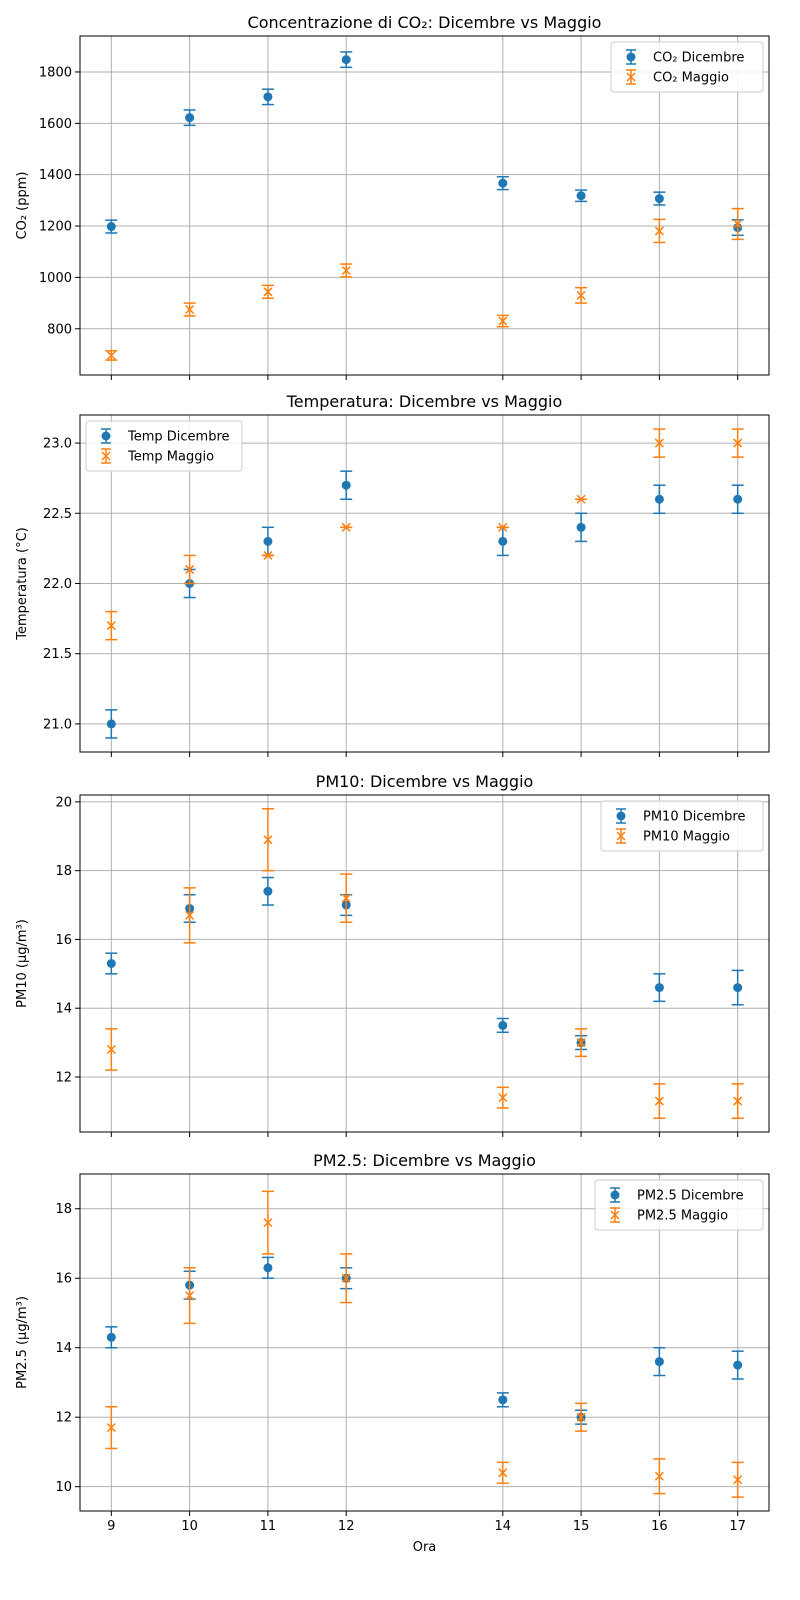 This screenshot has width=800, height=1600. I want to click on legend-label: PM10 Maggio, so click(686, 837).